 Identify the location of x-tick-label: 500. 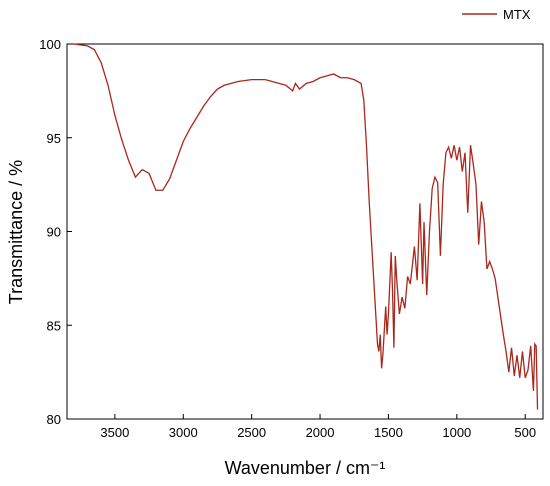
(525, 432).